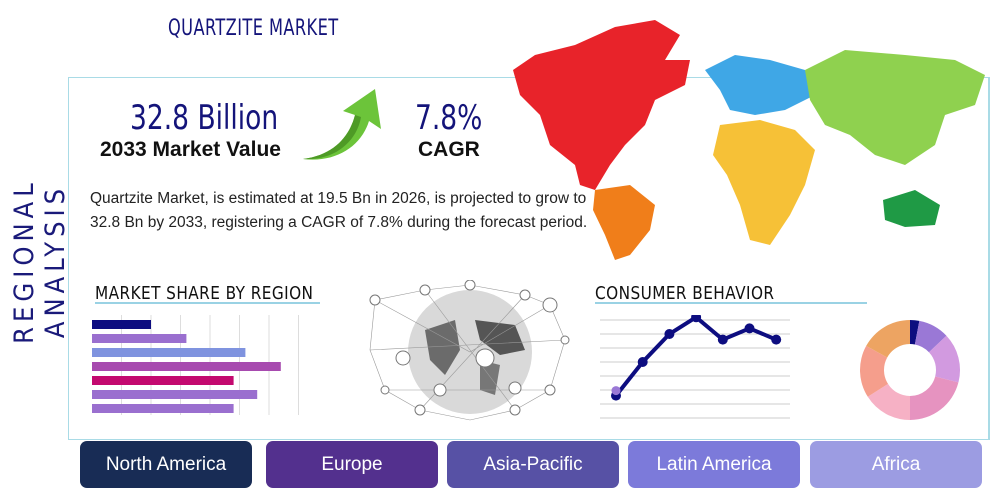  Describe the element at coordinates (253, 28) in the screenshot. I see `page-title: QUARTZITE MARKET` at that location.